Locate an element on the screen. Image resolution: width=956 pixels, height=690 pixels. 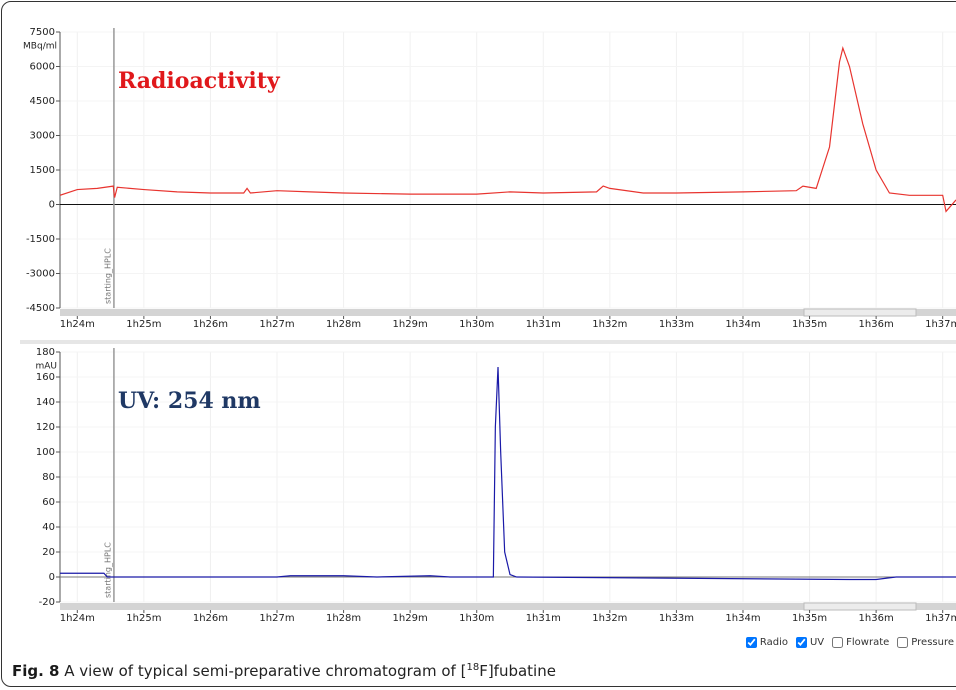
y-tick-label: 100 is located at coordinates (45, 452).